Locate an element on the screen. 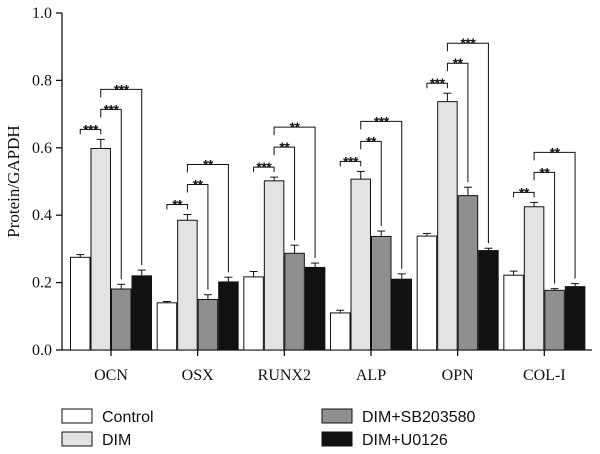 This screenshot has height=454, width=600. y-tick-label: 1.0 is located at coordinates (42, 13).